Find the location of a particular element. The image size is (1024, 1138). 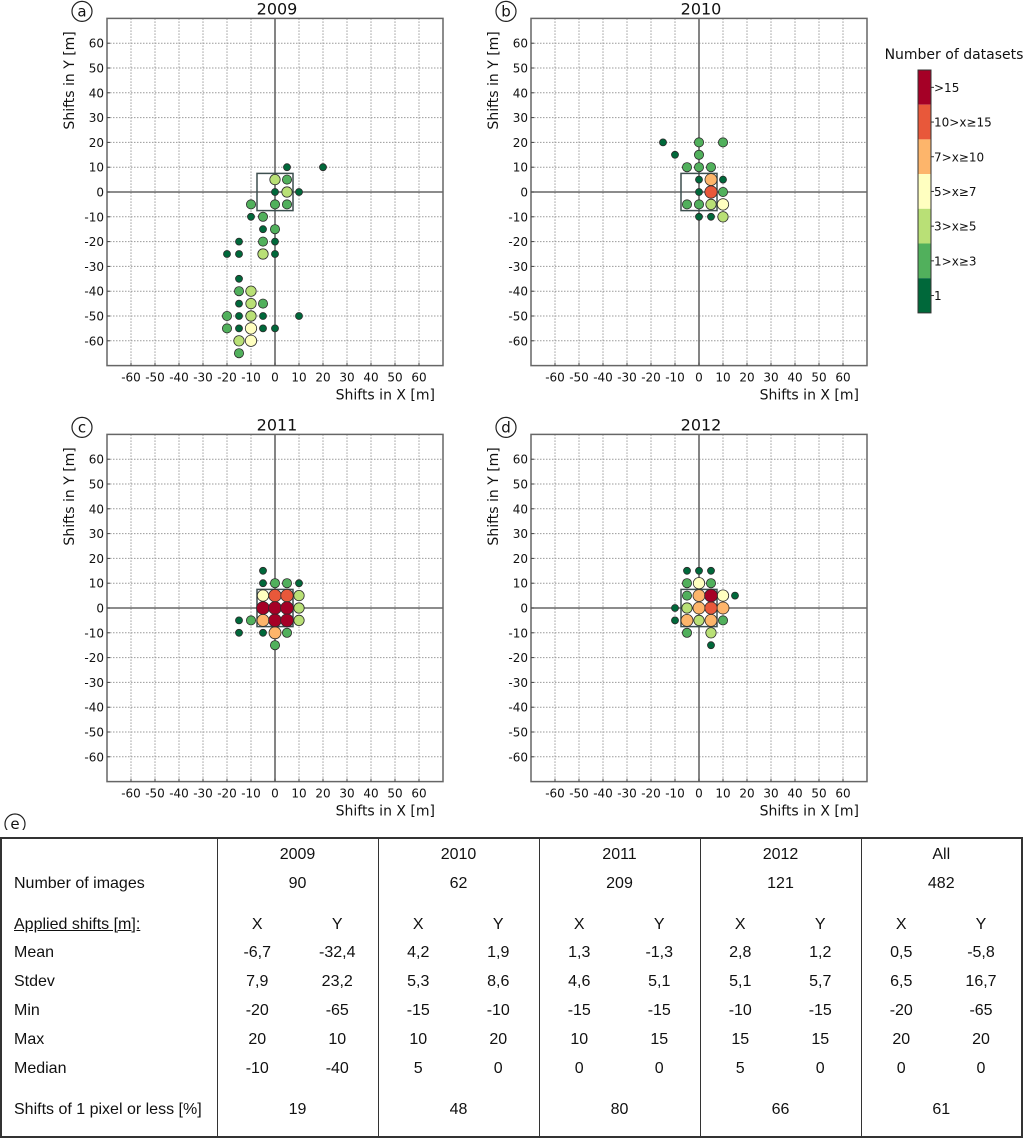

stat-value-x: 2,8 is located at coordinates (739, 952).